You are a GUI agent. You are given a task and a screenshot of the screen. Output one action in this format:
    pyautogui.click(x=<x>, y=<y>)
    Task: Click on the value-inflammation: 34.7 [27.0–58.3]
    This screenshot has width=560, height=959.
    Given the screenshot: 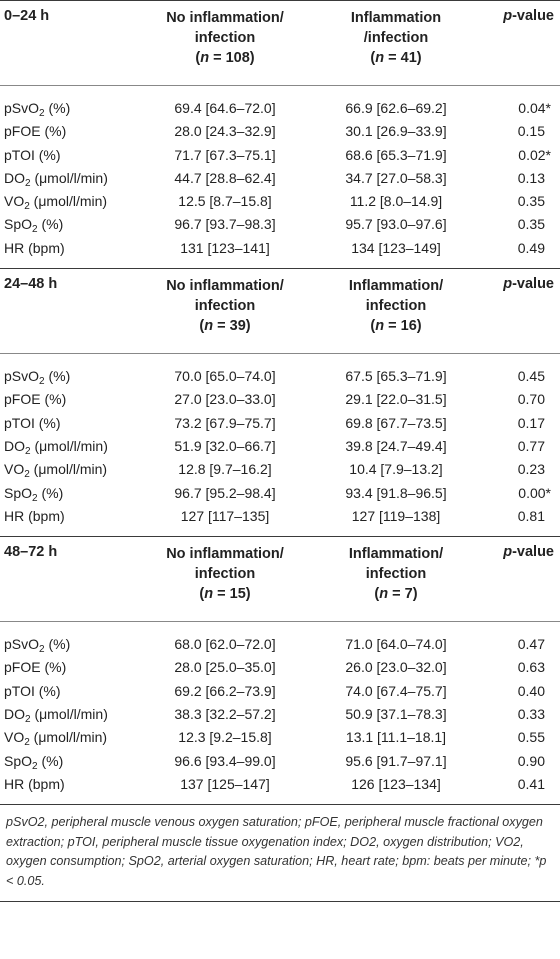 What is the action you would take?
    pyautogui.click(x=396, y=177)
    